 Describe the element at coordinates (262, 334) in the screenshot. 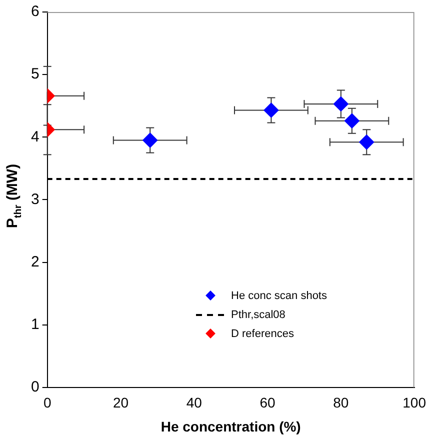

I see `legend-label: D references` at that location.